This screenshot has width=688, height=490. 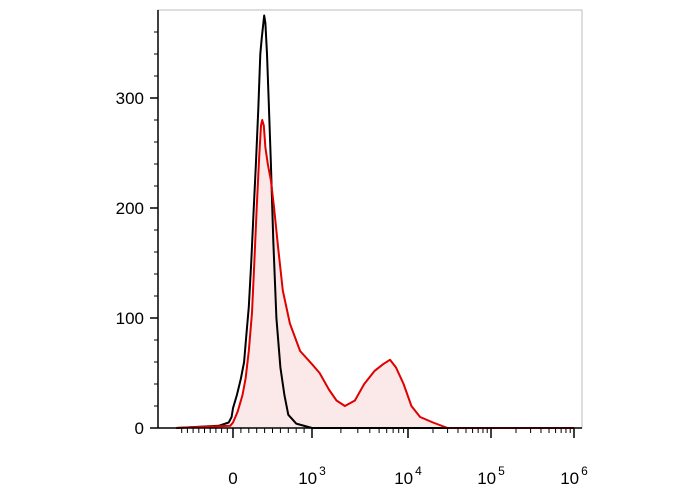 What do you see at coordinates (139, 428) in the screenshot?
I see `y-tick-label: 0` at bounding box center [139, 428].